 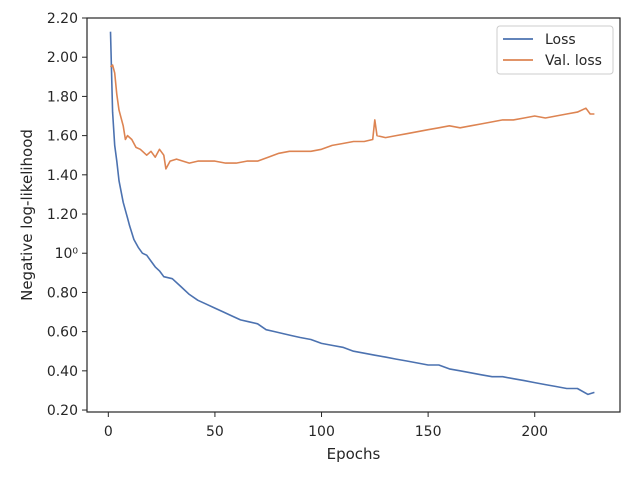 I want to click on y-tick-label: 2.00, so click(x=62, y=58).